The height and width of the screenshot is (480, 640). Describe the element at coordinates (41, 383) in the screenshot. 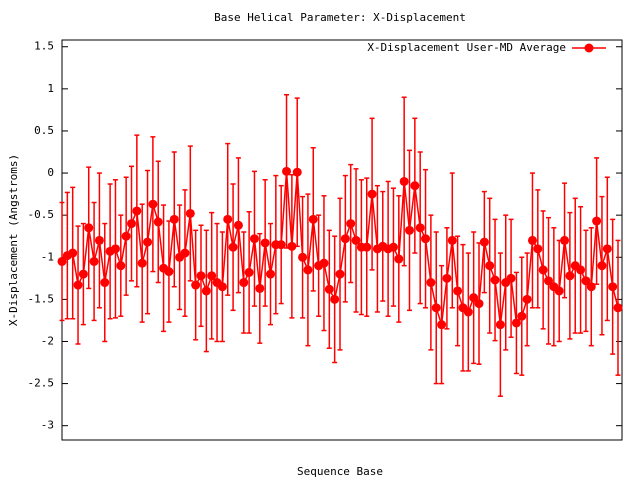

I see `y-tick-label: -2.5` at that location.